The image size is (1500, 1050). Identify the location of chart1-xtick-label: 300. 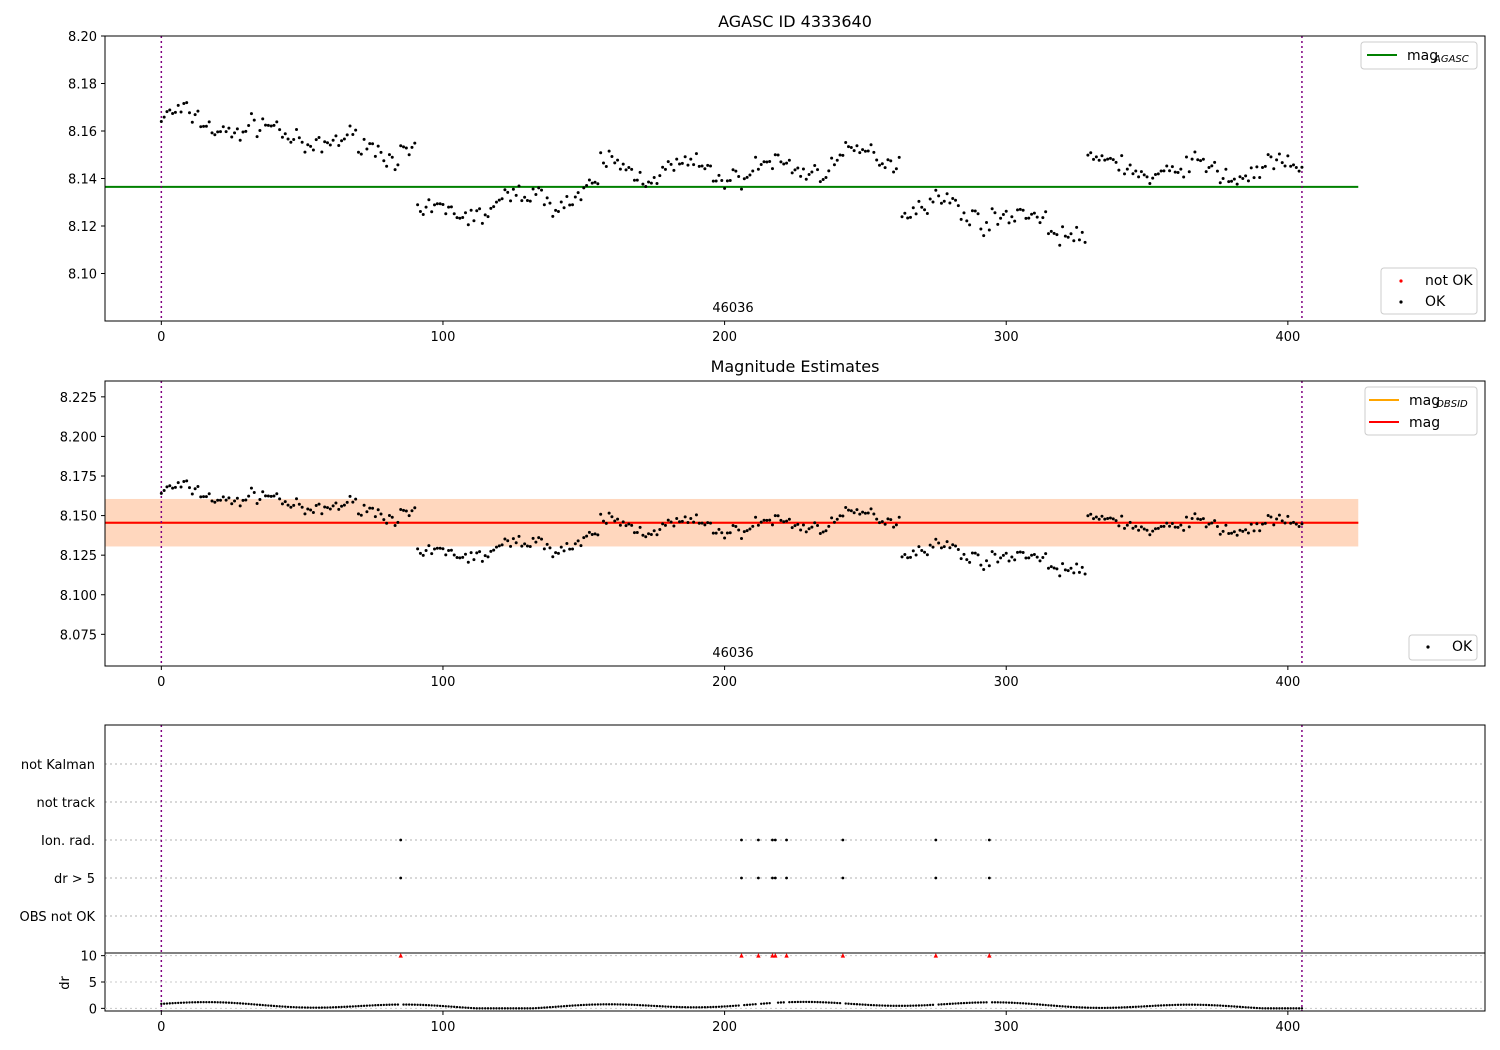
(1006, 337).